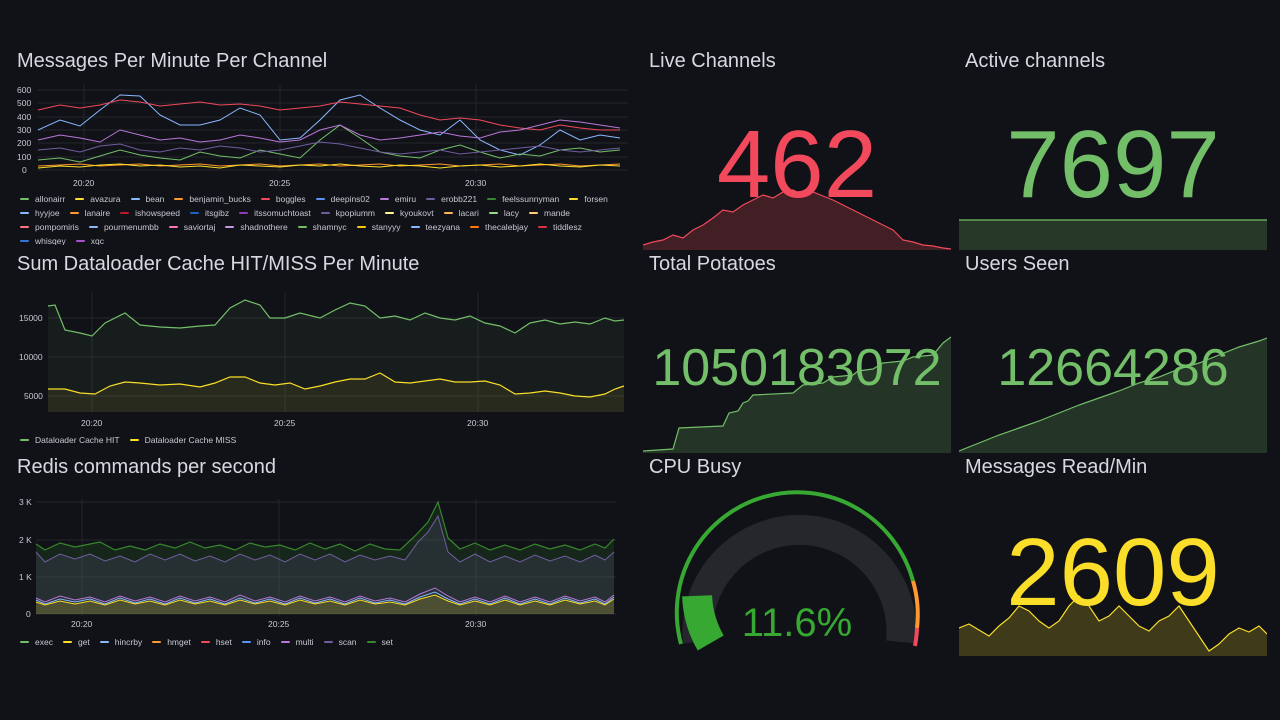 This screenshot has height=720, width=1280. I want to click on legend-item: multi, so click(297, 642).